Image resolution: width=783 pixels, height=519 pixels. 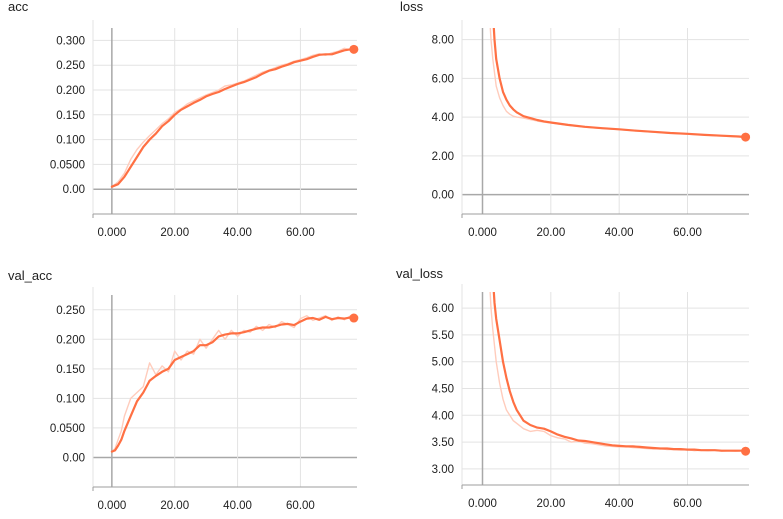 I want to click on chart-title: val_acc, so click(x=30, y=275).